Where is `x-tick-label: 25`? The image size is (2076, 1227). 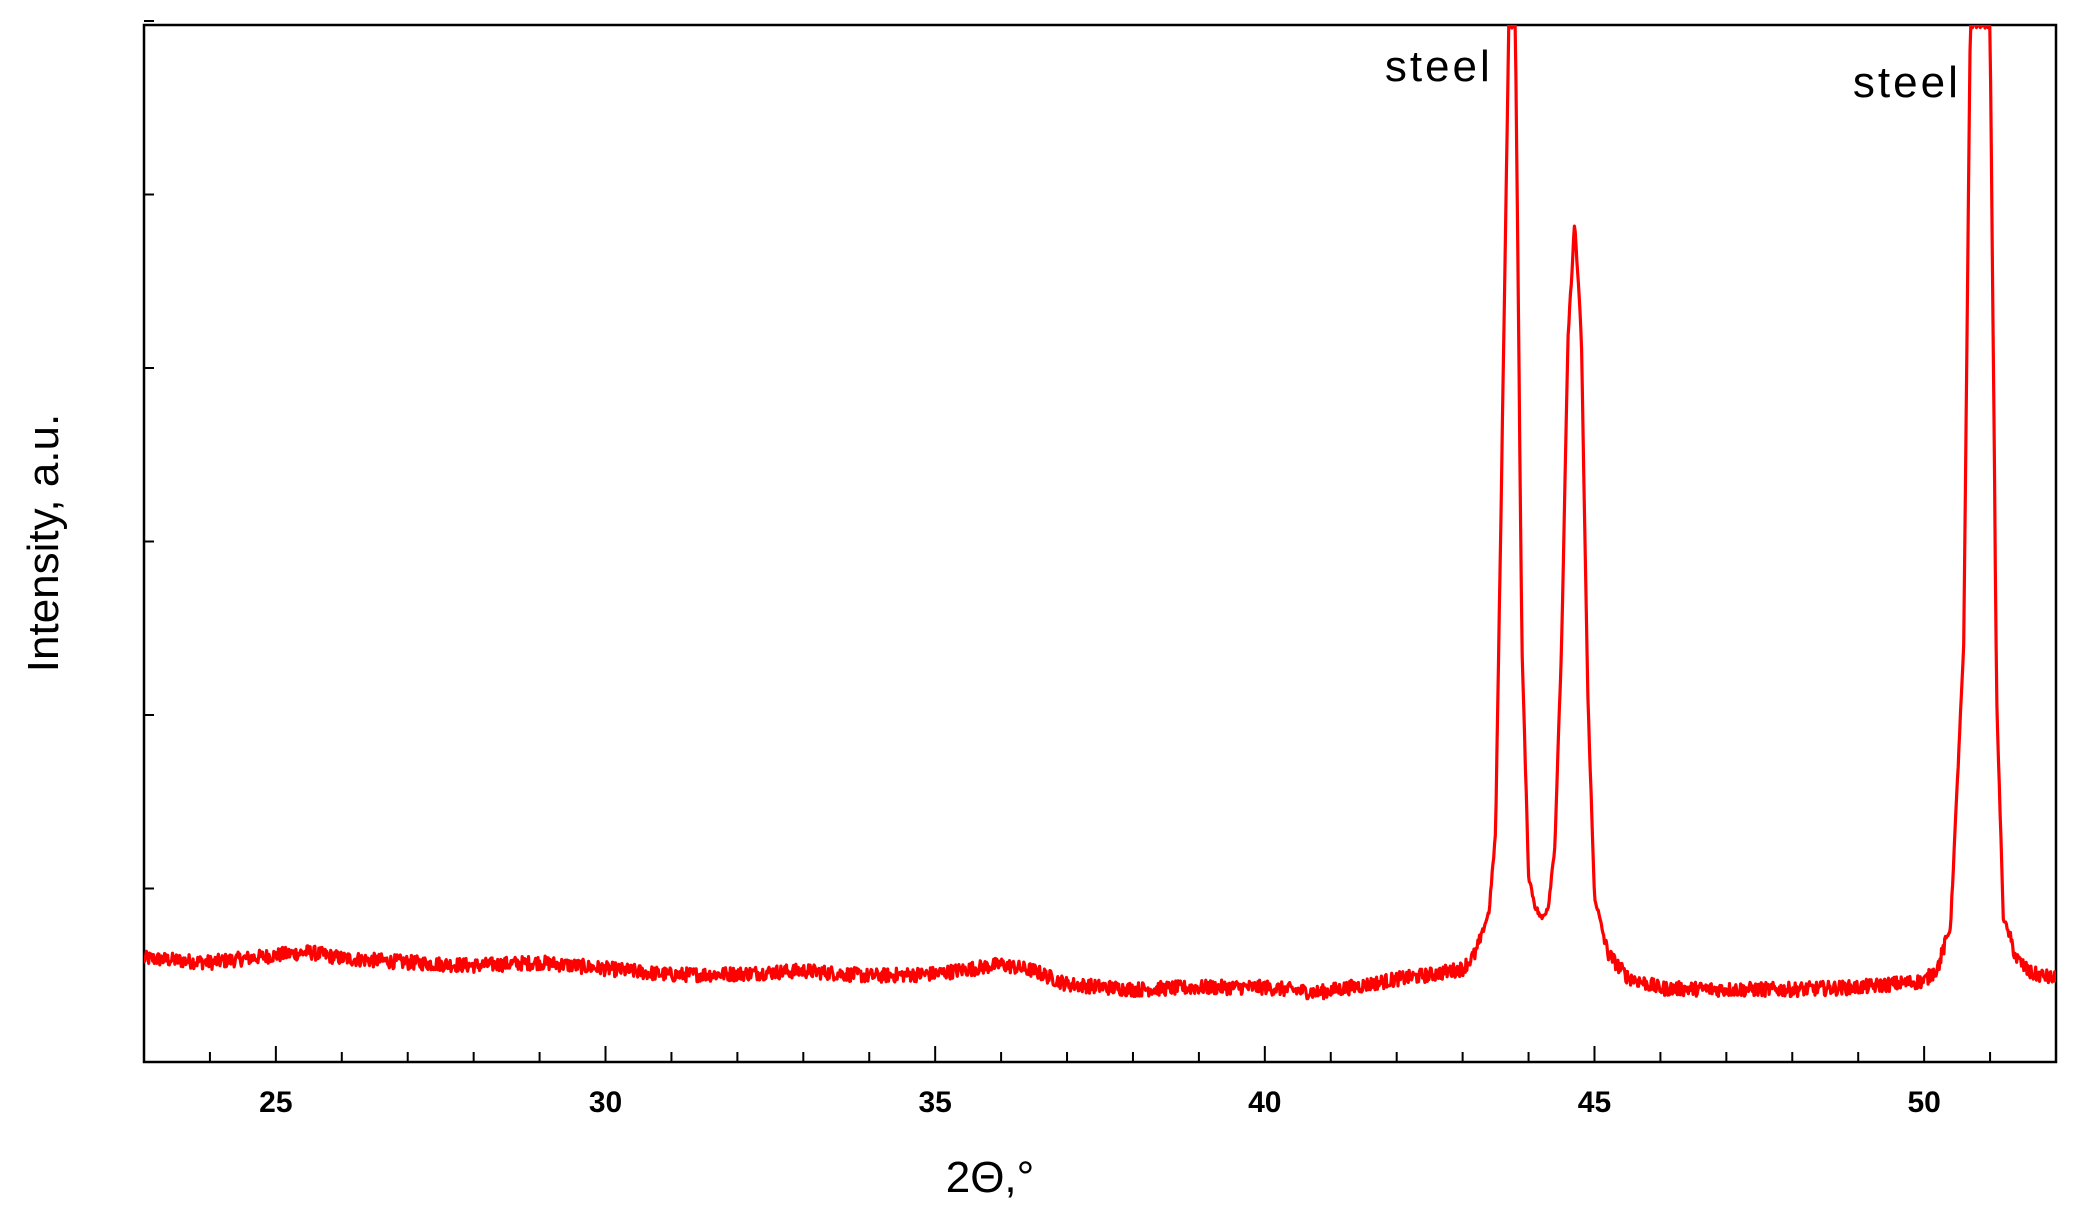 x-tick-label: 25 is located at coordinates (275, 1102).